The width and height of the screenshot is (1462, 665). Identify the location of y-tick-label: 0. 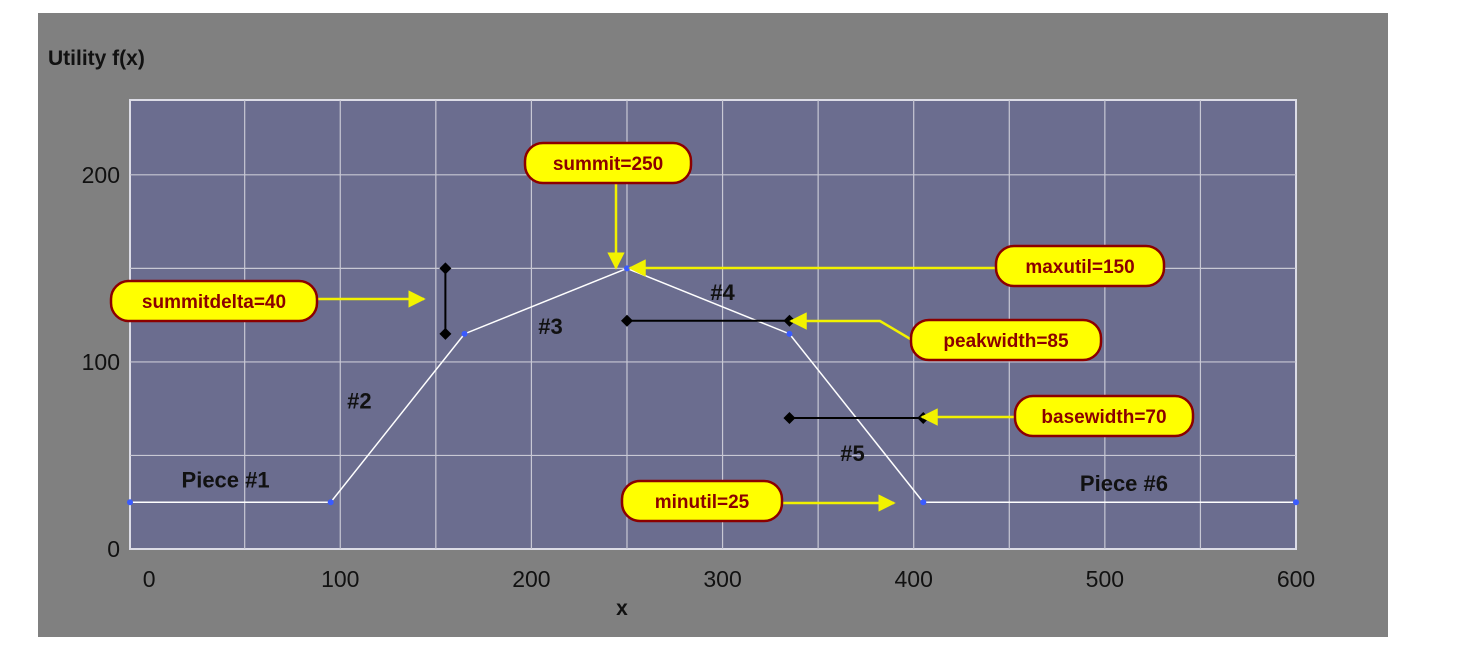
(113, 549).